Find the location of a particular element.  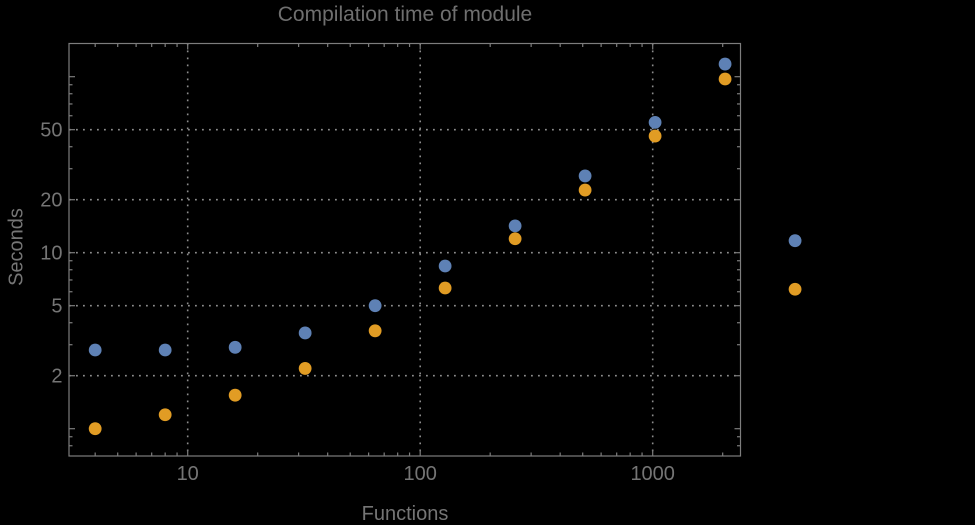

data-point-orange-x2048 is located at coordinates (725, 79).